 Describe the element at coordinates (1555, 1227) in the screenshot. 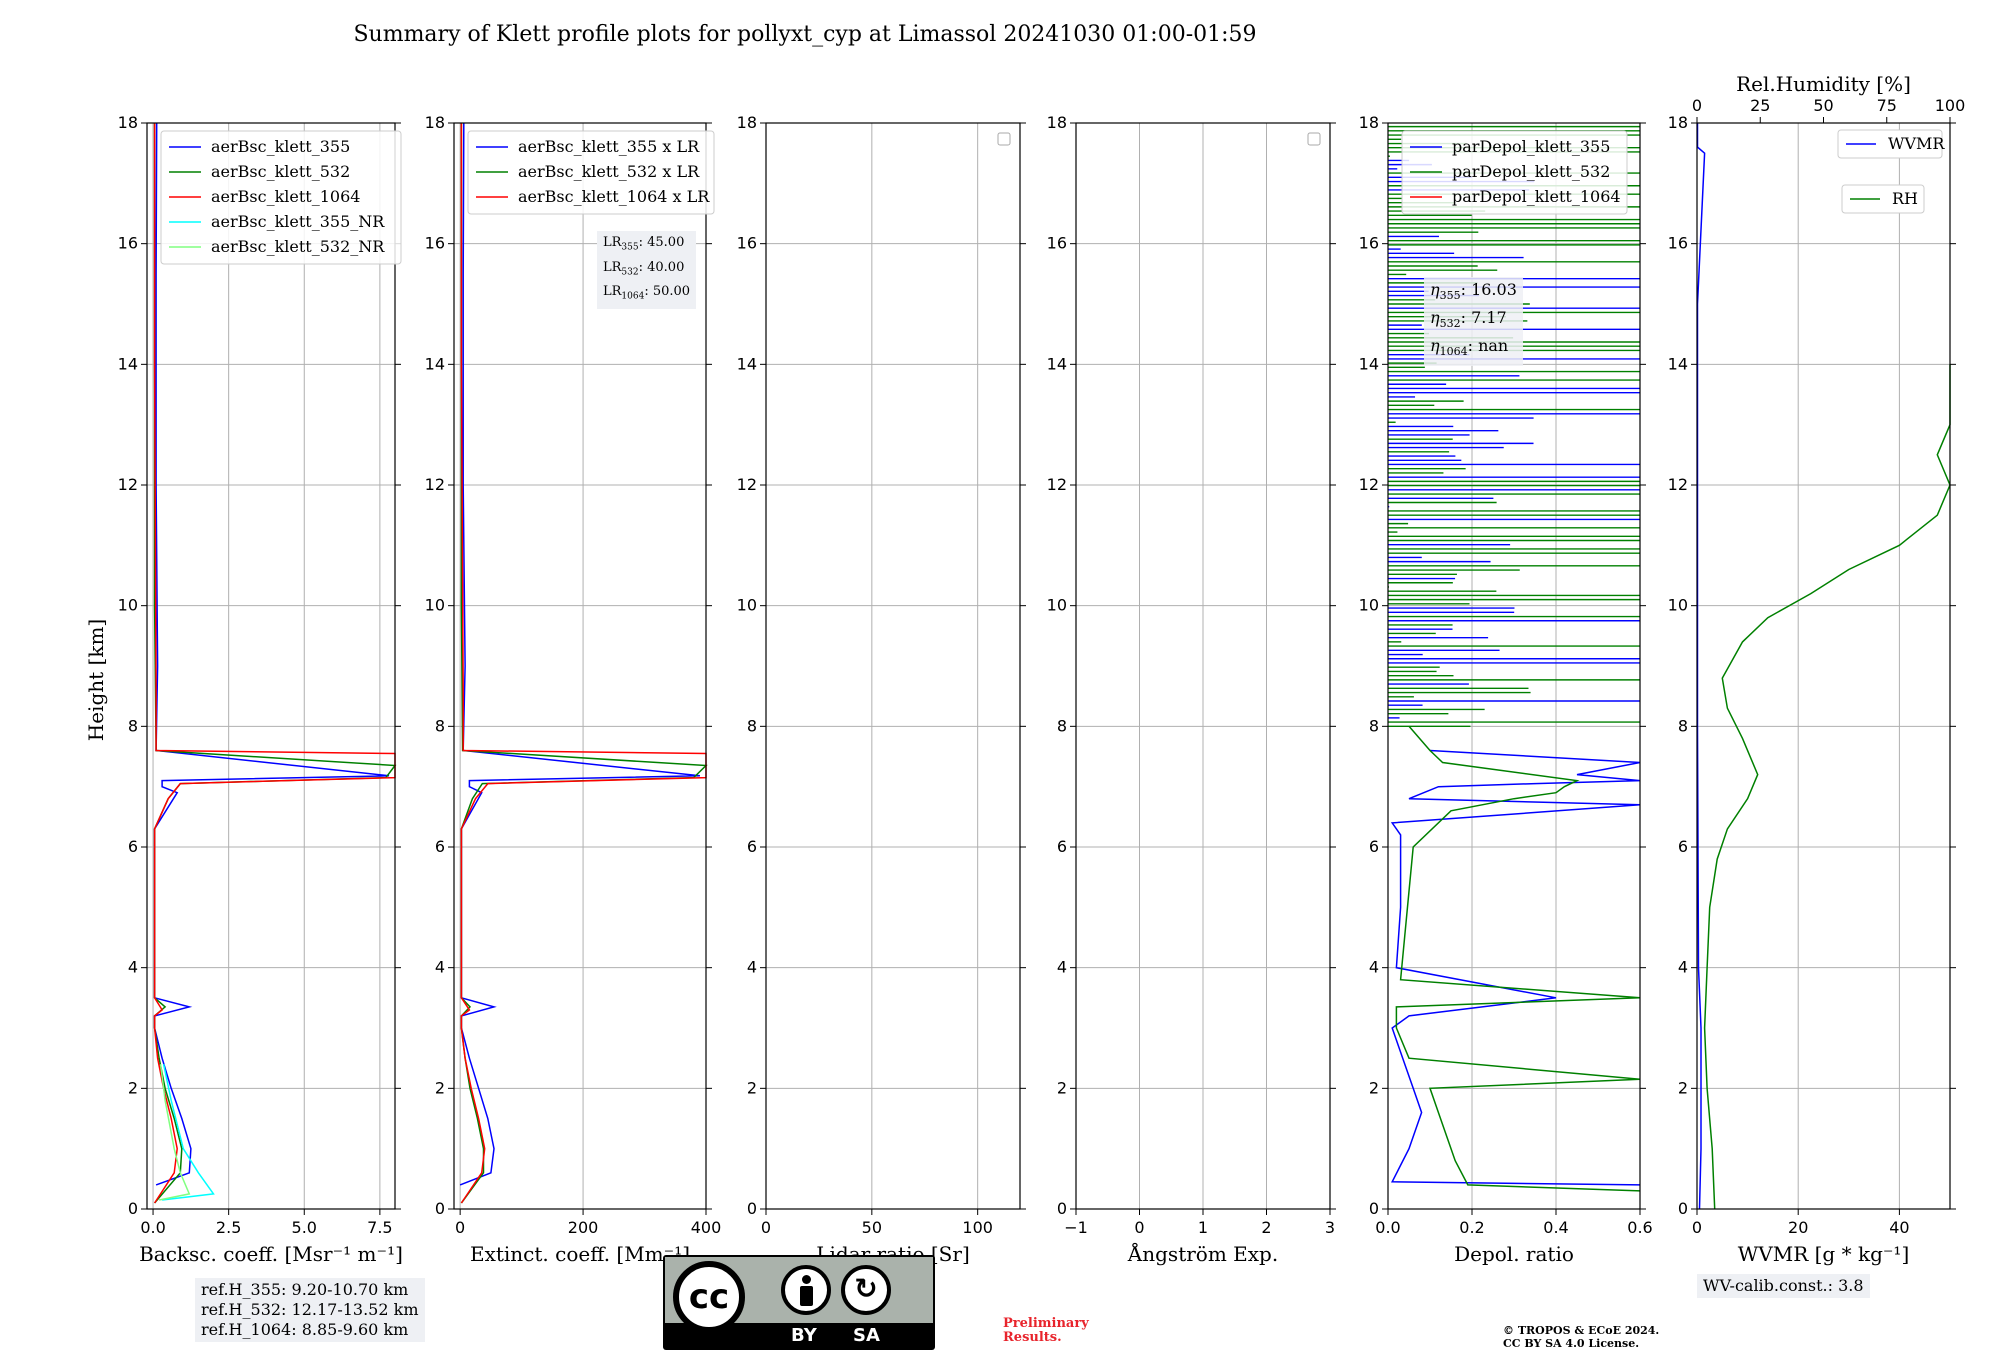

I see `x-tick-label: 0.4` at that location.